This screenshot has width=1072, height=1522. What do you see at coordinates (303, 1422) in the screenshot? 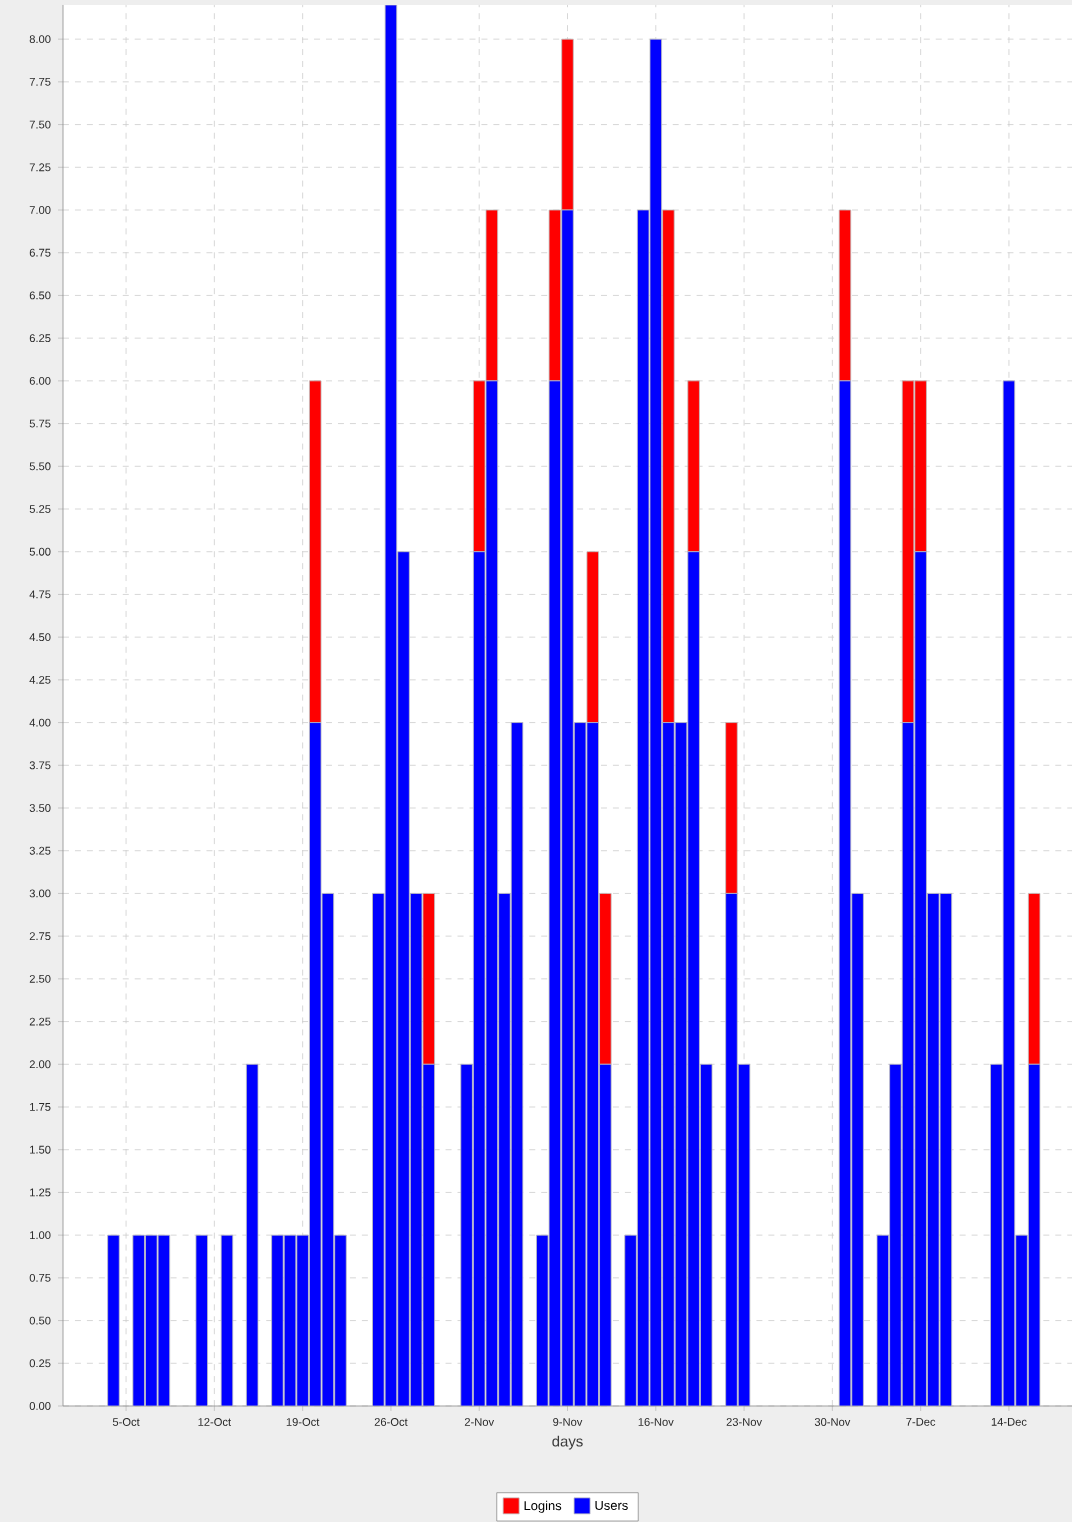
I see `x-tick-label: 19-Oct` at bounding box center [303, 1422].